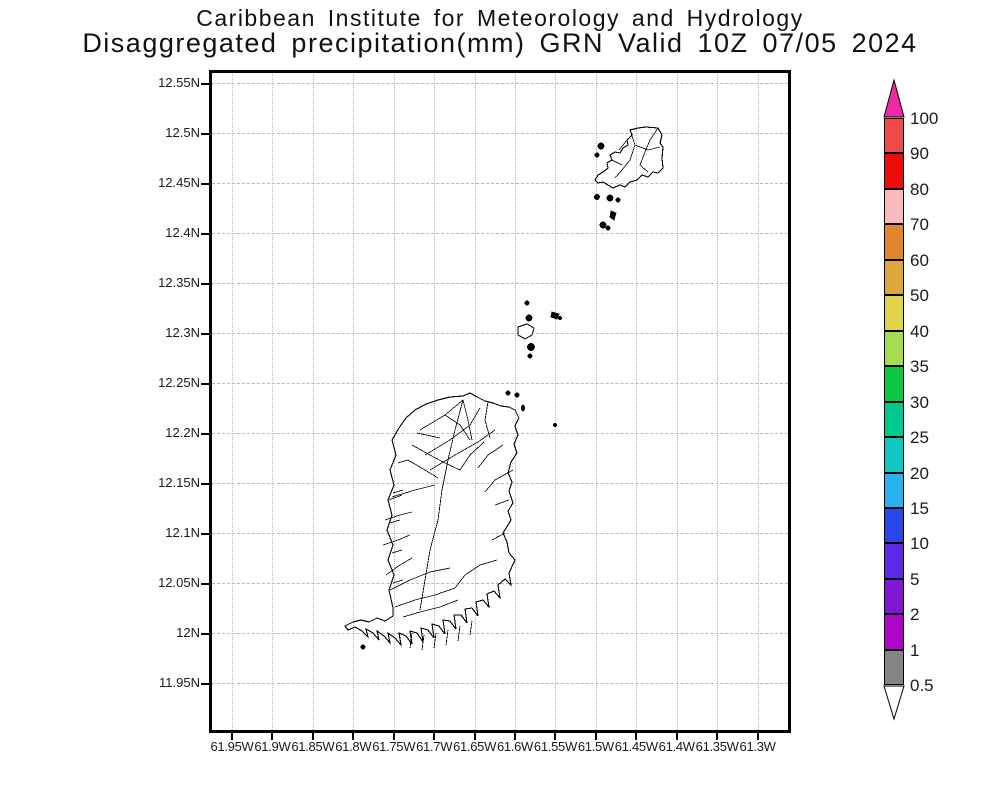  What do you see at coordinates (924, 118) in the screenshot?
I see `colorbar-tick-label: 100` at bounding box center [924, 118].